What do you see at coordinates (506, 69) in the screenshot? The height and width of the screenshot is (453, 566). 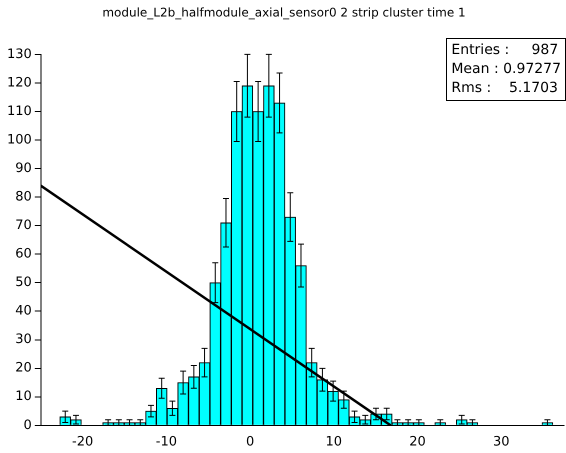 I see `annotation: Mean : 0.97277` at bounding box center [506, 69].